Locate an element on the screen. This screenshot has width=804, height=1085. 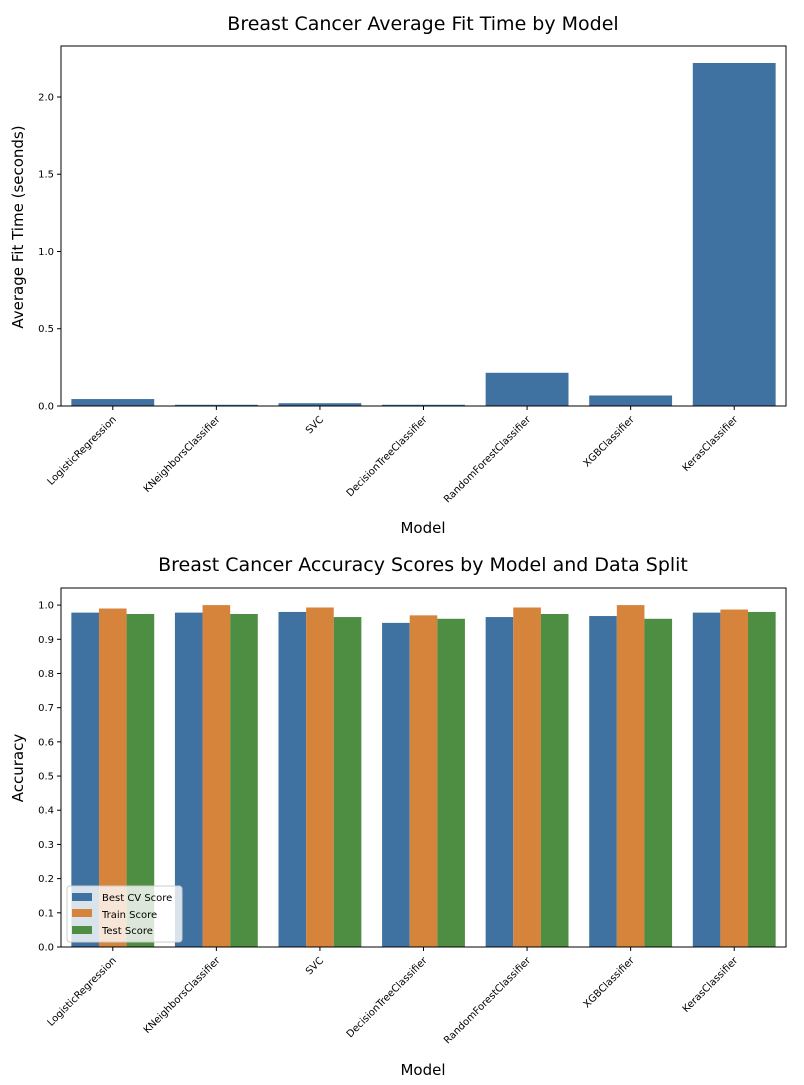
chart2-xtick-label-xgbclassifier: XGBClassifier is located at coordinates (610, 983).